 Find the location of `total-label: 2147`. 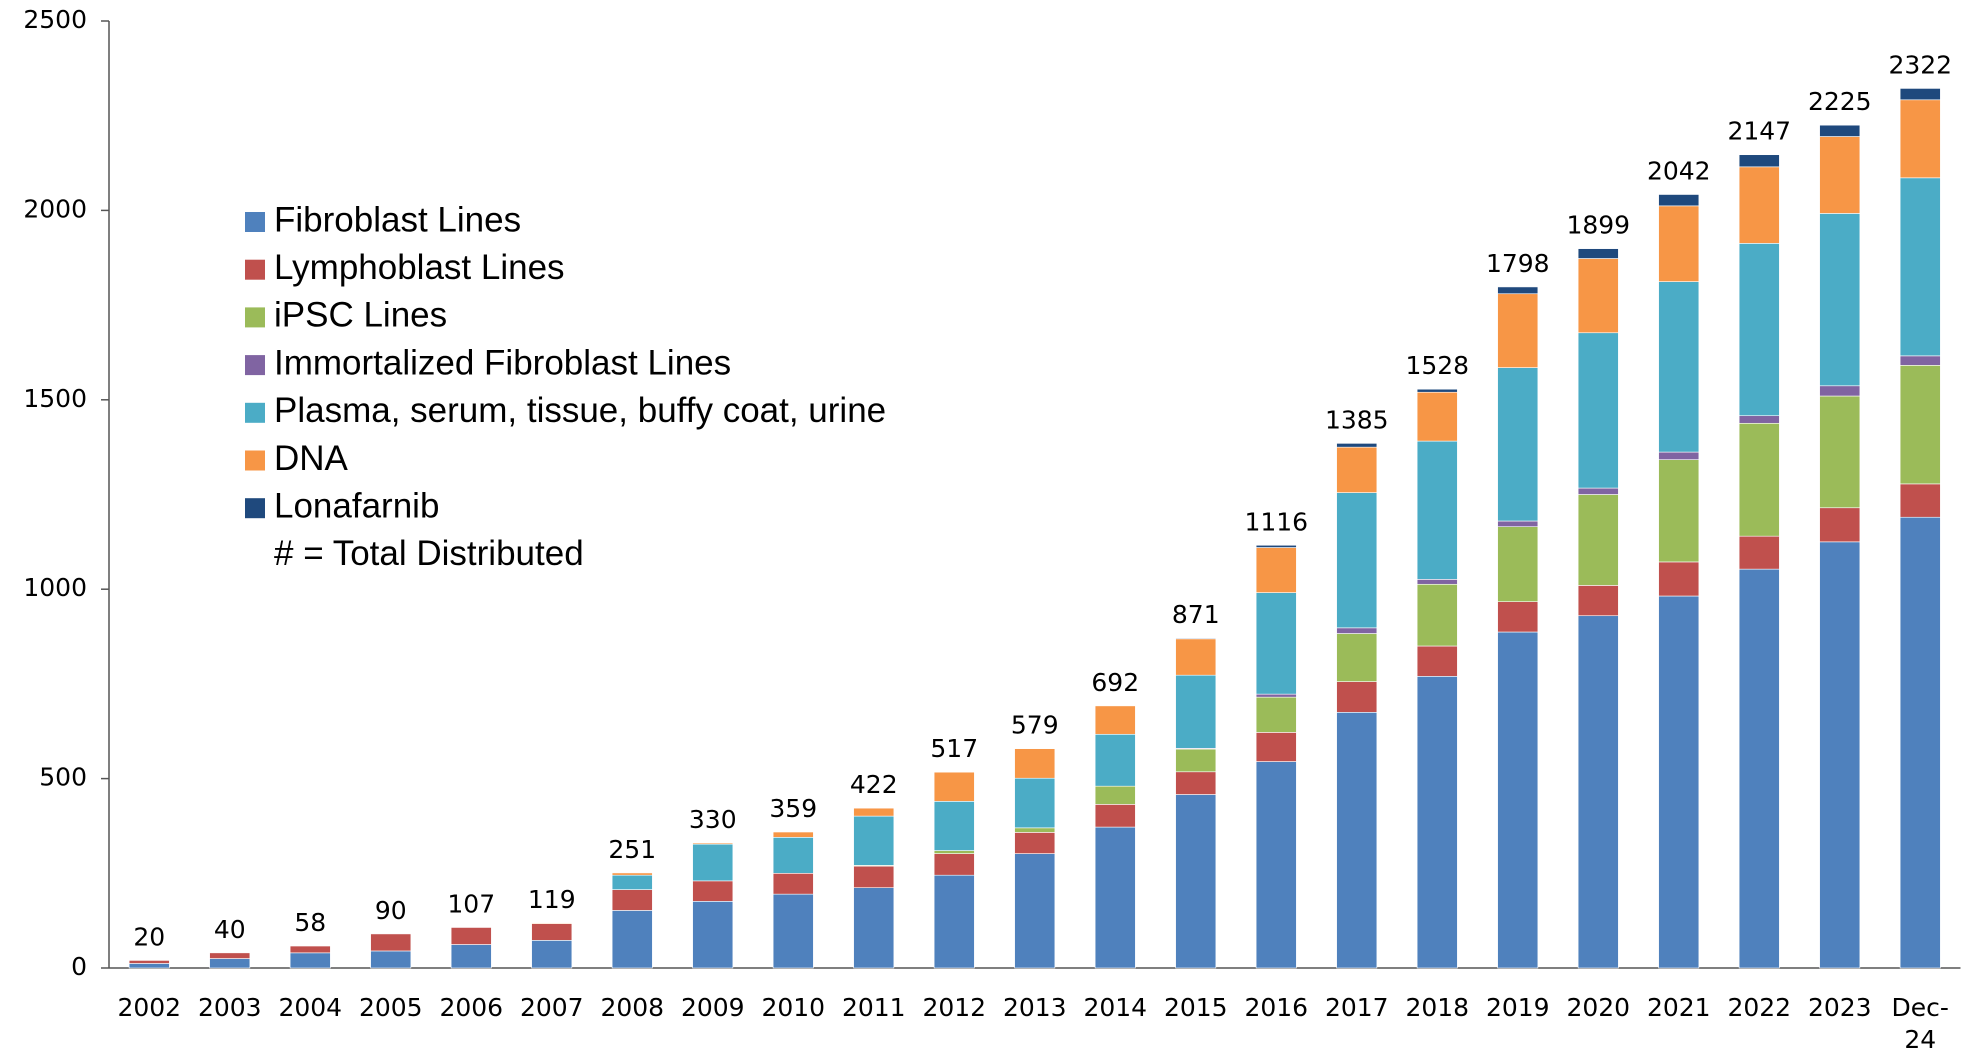

total-label: 2147 is located at coordinates (1759, 131).